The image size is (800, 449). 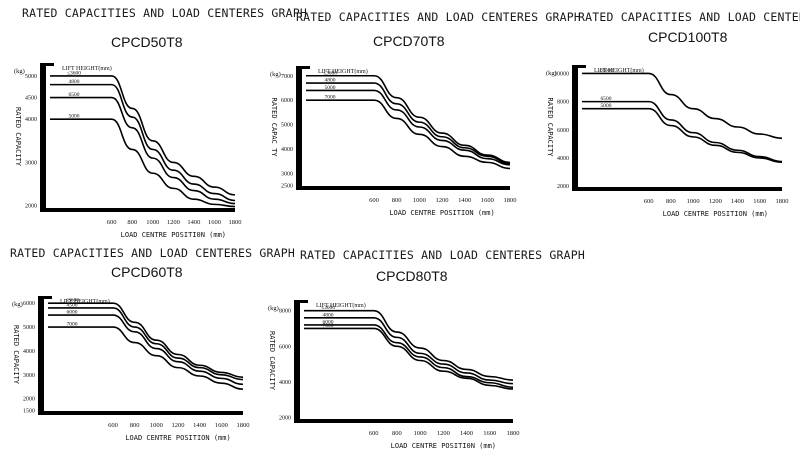 I want to click on y-tick-label: 8000, so click(x=563, y=103).